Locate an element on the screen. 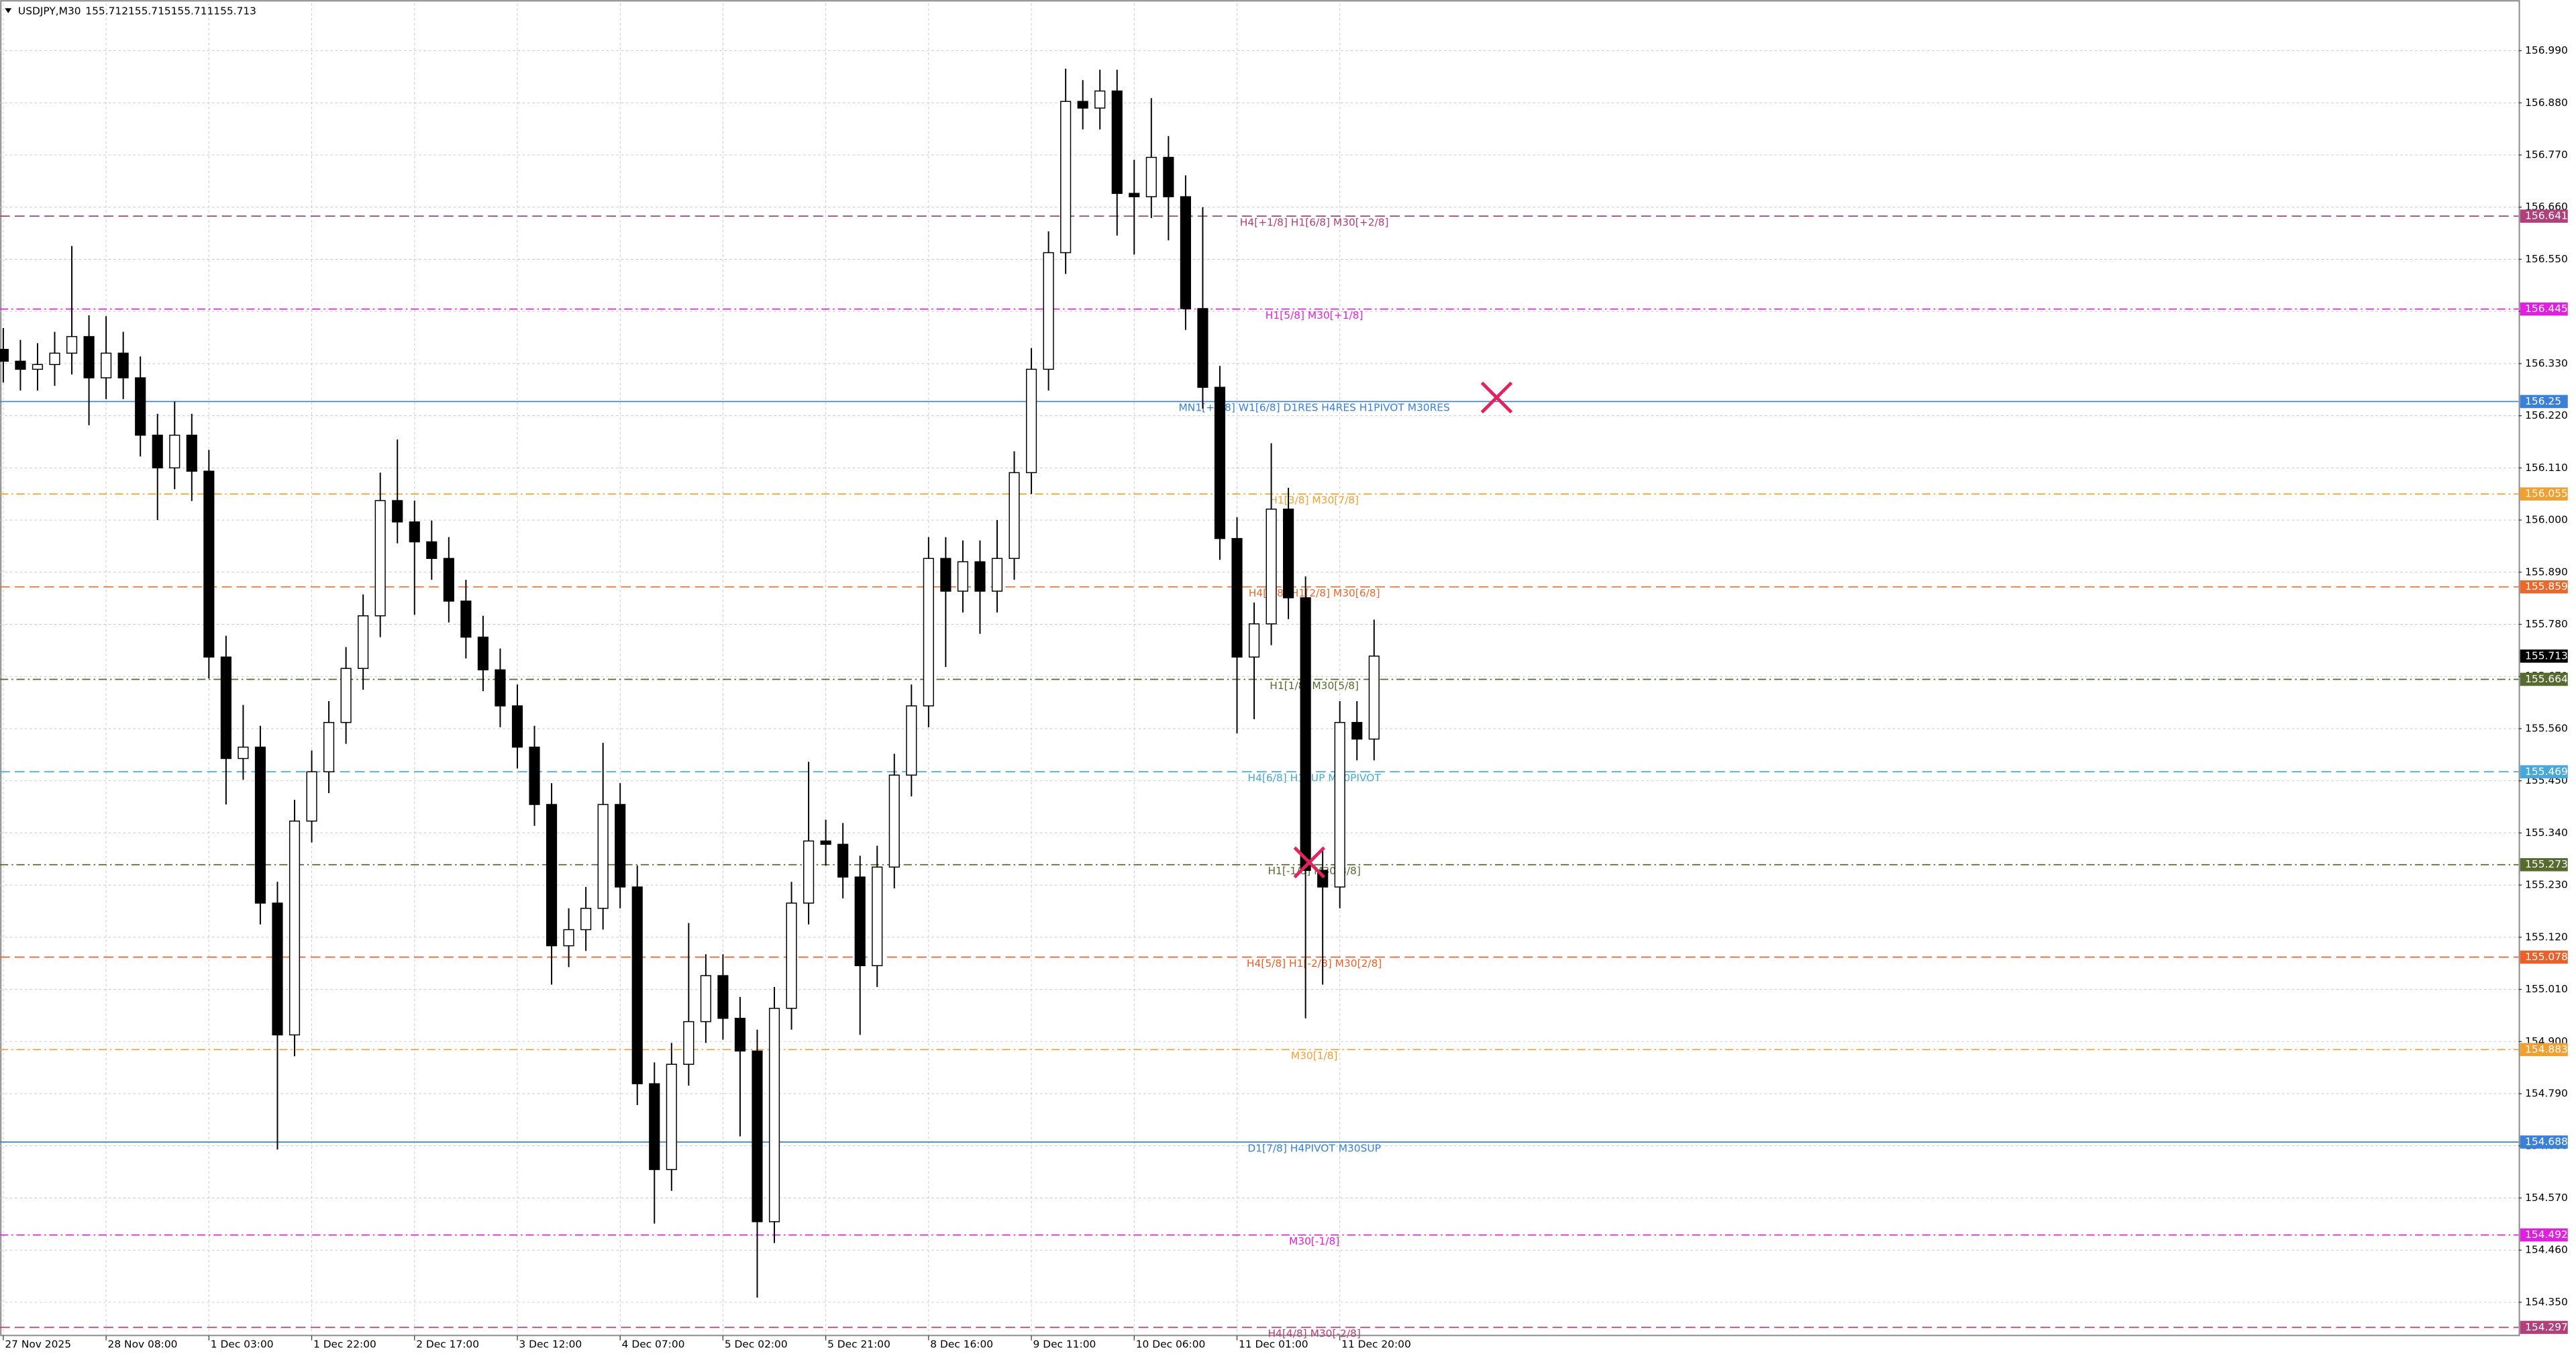 Image resolution: width=2576 pixels, height=1356 pixels. price-tag-label: 155.859 is located at coordinates (2546, 586).